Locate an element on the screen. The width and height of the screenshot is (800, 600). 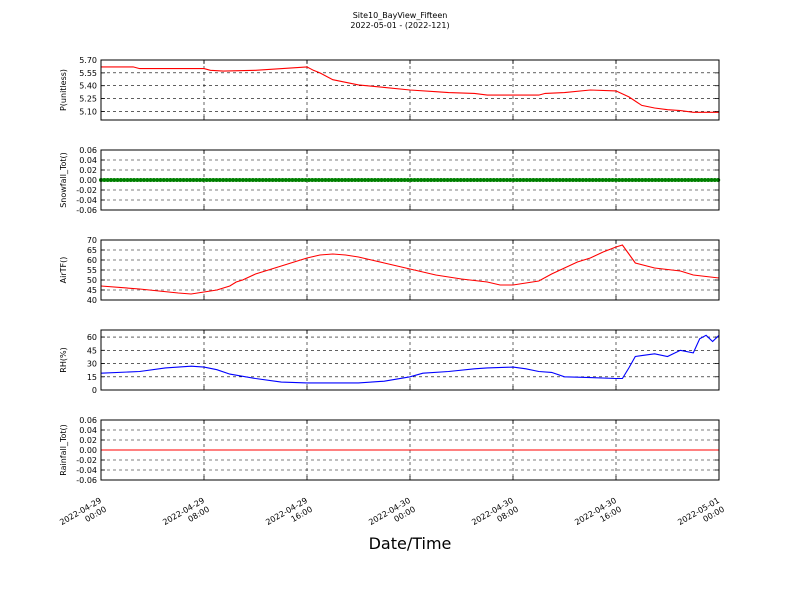
y-tick-label: 65 is located at coordinates (92, 250).